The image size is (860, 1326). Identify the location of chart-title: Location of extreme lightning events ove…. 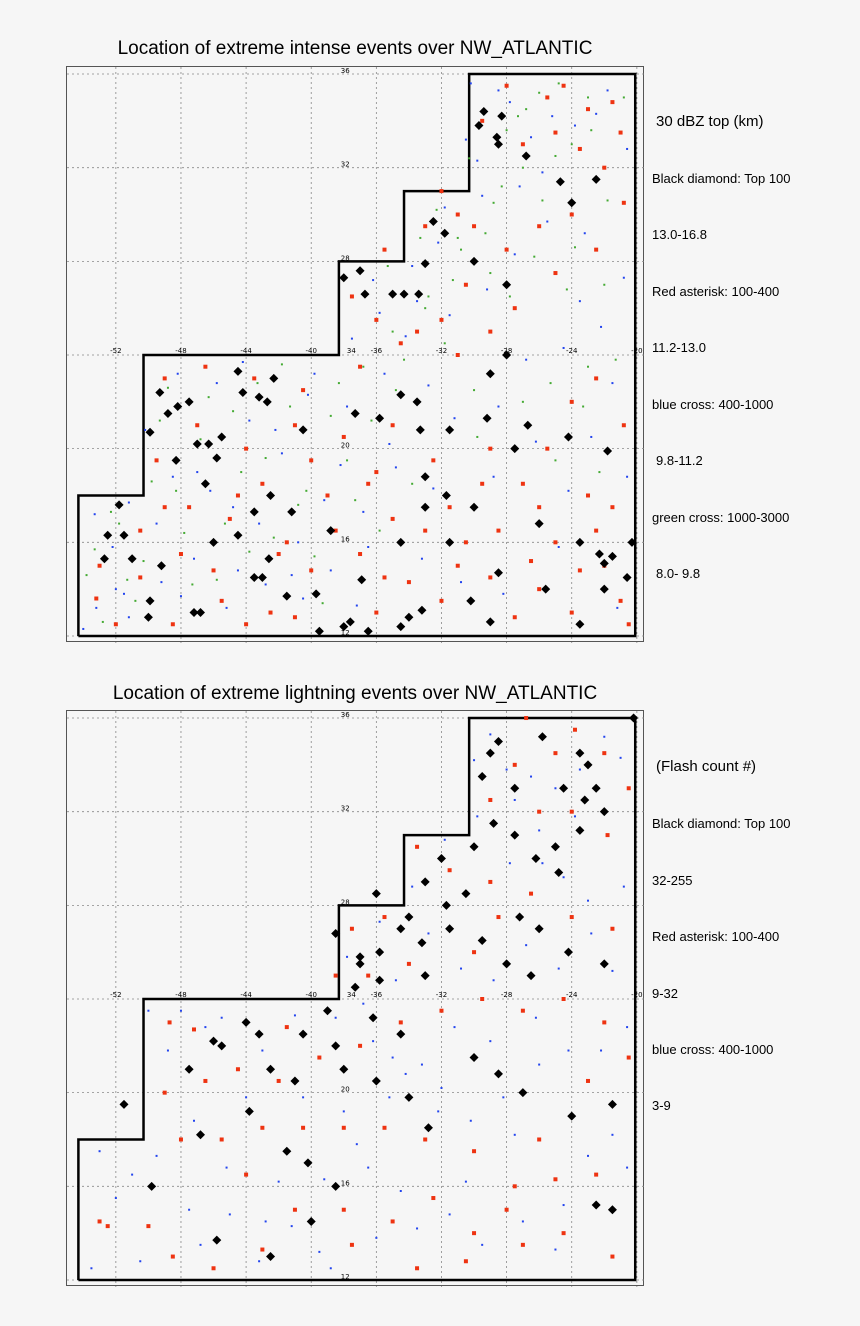
(355, 693).